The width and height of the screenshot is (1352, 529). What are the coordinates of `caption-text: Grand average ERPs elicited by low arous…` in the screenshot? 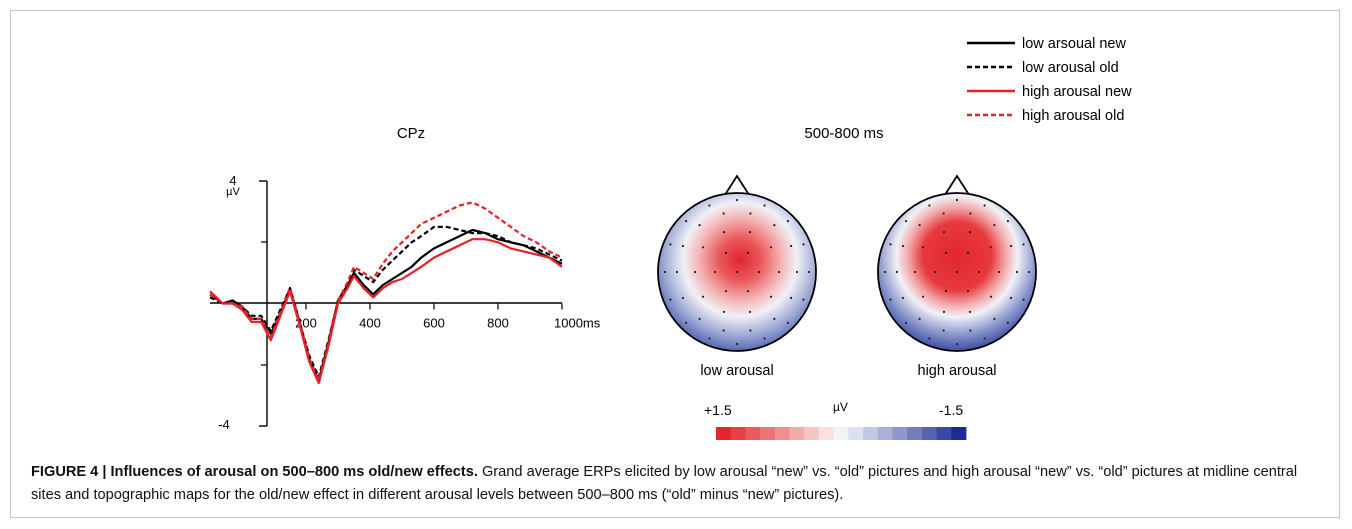 It's located at (664, 483).